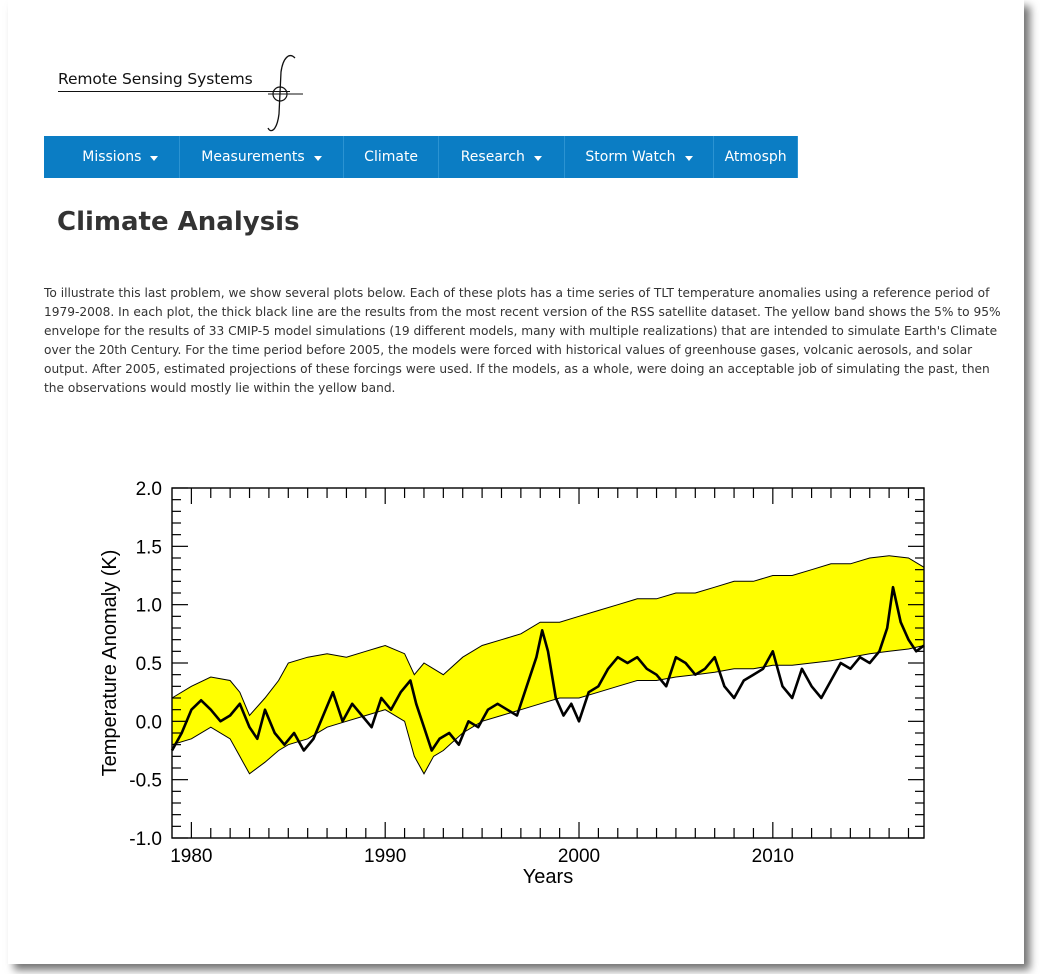 The width and height of the screenshot is (1040, 974). What do you see at coordinates (155, 79) in the screenshot?
I see `logo-text: Remote Sensing Systems` at bounding box center [155, 79].